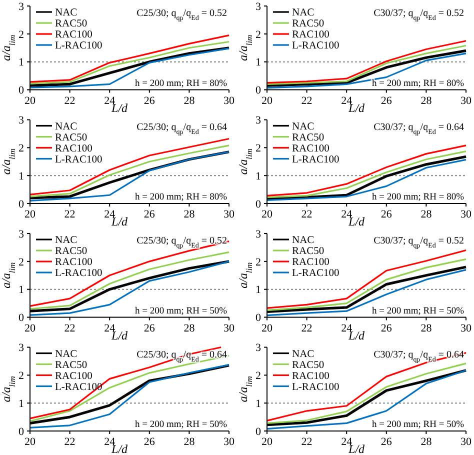  Describe the element at coordinates (419, 129) in the screenshot. I see `annotation: C30/37; q$_{qp}$/q$_{Ed}$ = 0.64` at that location.